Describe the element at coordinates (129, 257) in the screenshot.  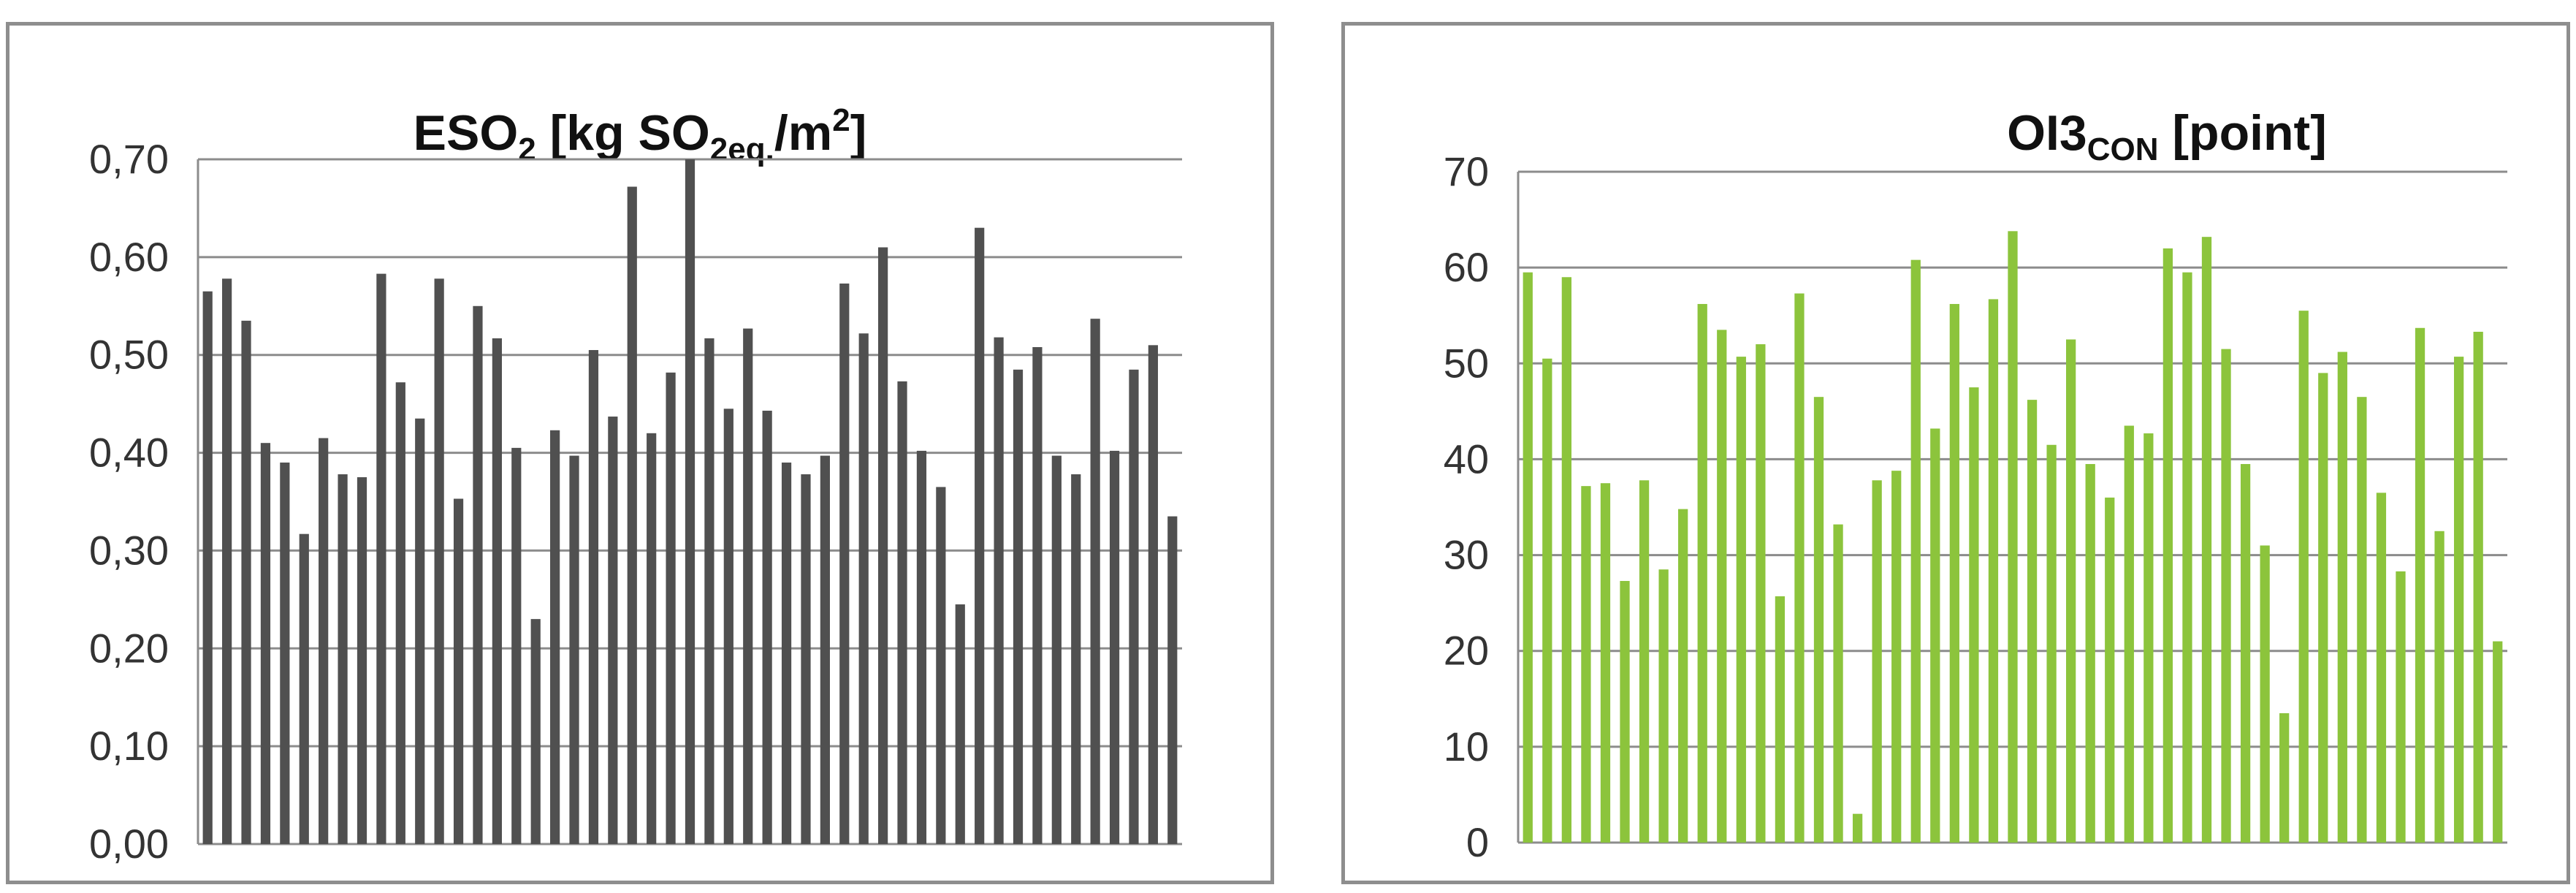
I see `eso2-y-tick-label: 0,60` at that location.